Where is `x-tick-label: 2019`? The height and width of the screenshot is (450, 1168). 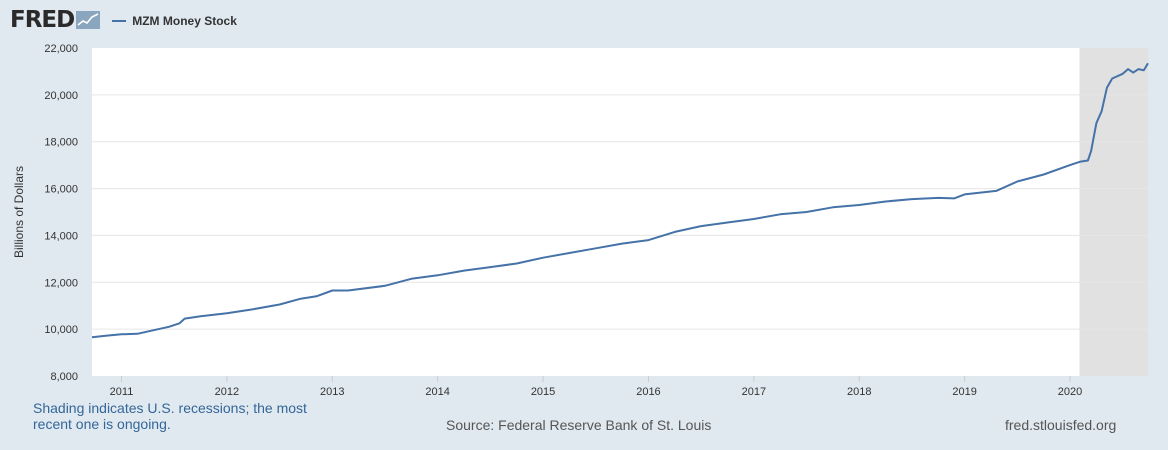 x-tick-label: 2019 is located at coordinates (964, 392).